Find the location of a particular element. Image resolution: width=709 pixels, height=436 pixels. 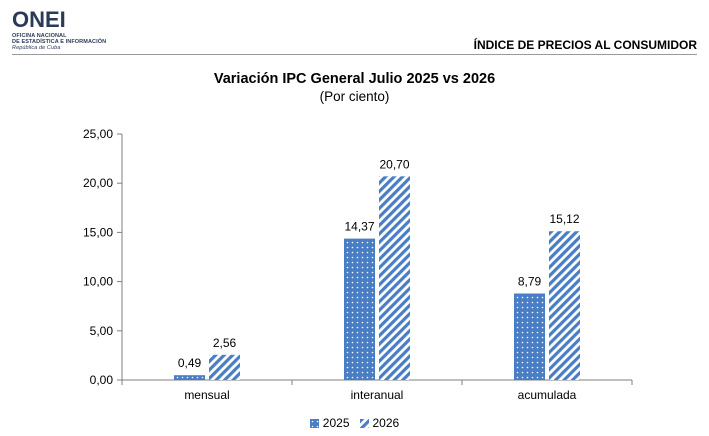

legend-item-2026: 2026 is located at coordinates (379, 423).